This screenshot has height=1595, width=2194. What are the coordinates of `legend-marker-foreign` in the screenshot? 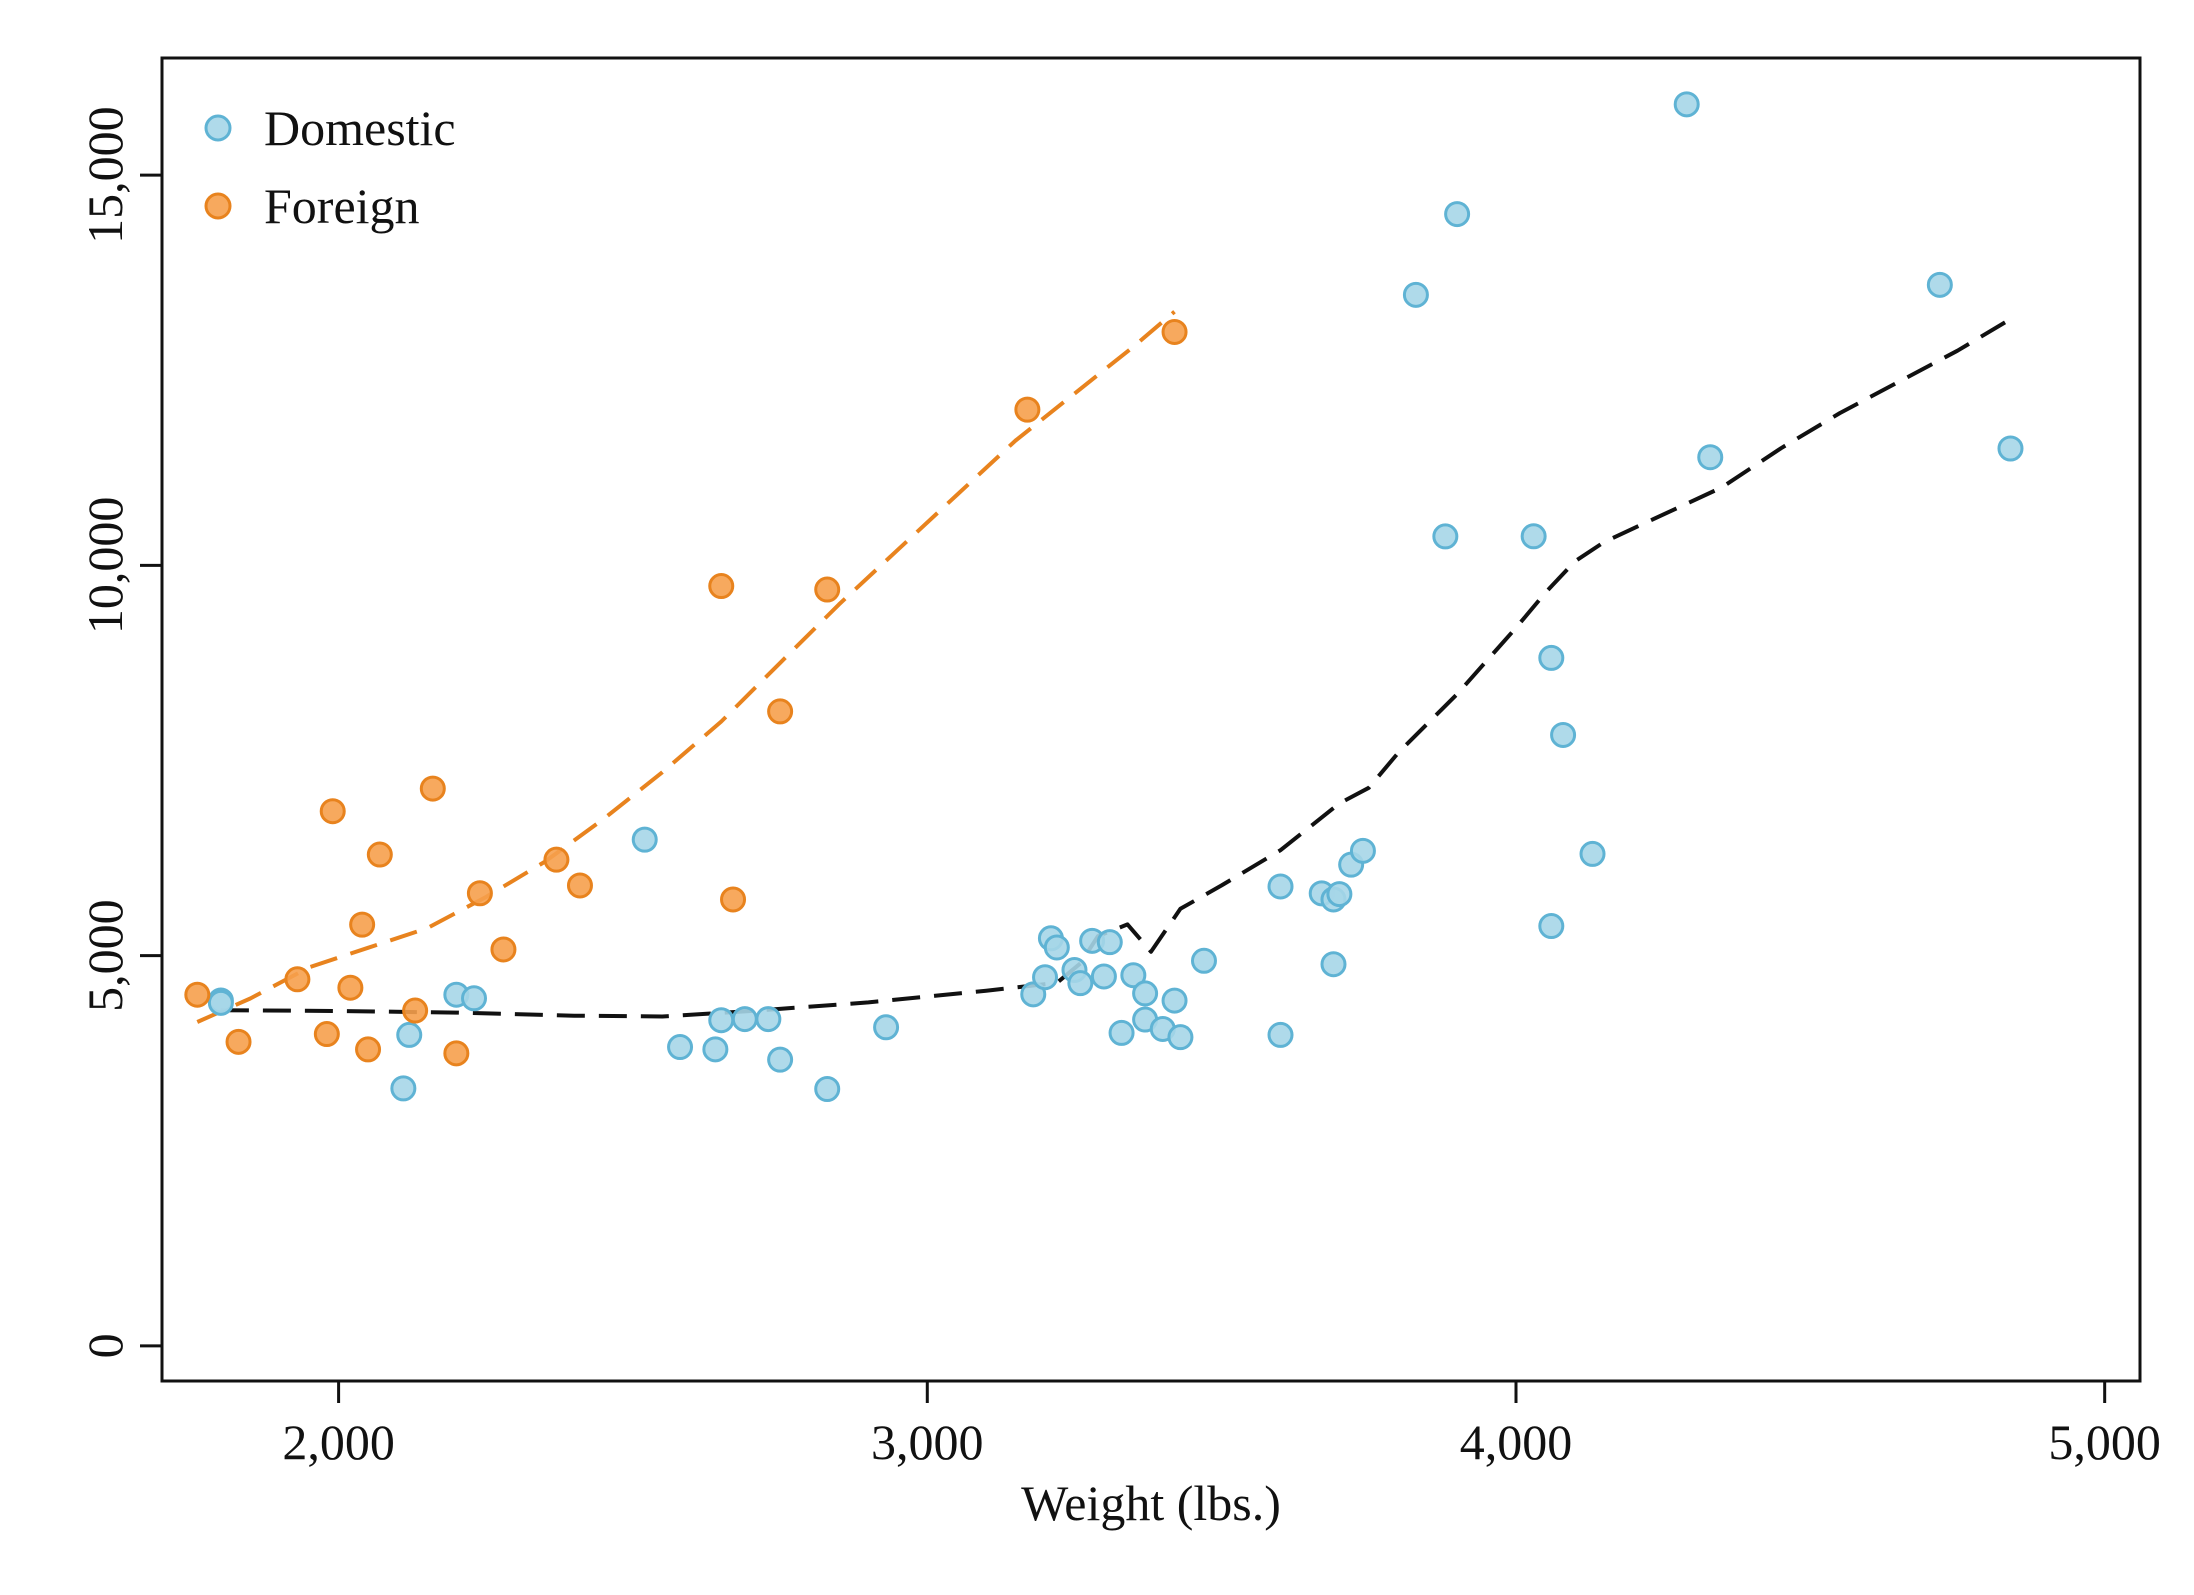 It's located at (218, 206).